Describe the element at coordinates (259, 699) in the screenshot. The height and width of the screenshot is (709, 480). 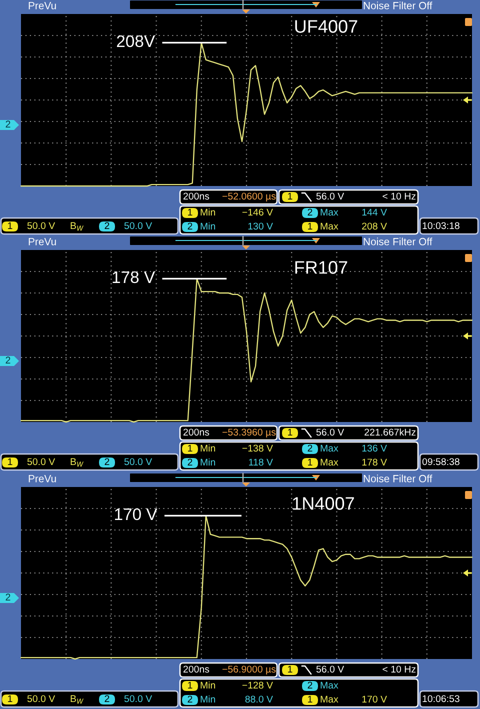
I see `text: 88.0 V` at that location.